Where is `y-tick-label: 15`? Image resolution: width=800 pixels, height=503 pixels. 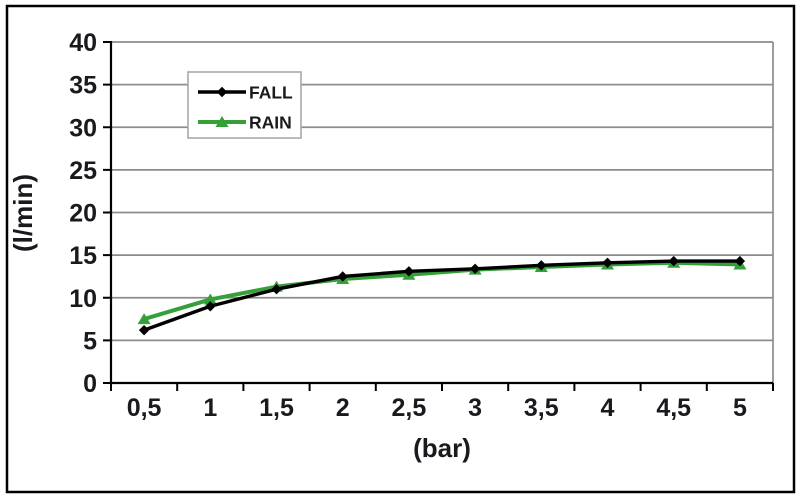
y-tick-label: 15 is located at coordinates (83, 256).